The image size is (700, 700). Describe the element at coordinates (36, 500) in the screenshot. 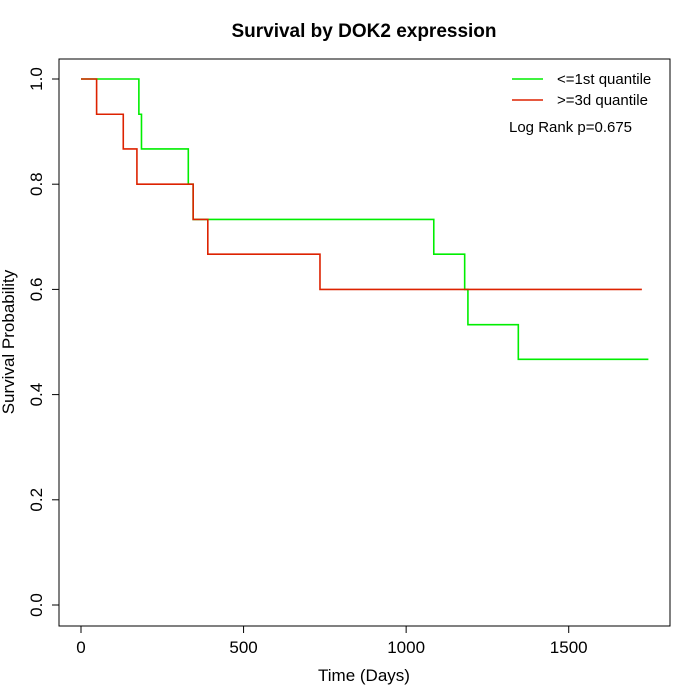

I see `y-tick-label: 0.2` at that location.